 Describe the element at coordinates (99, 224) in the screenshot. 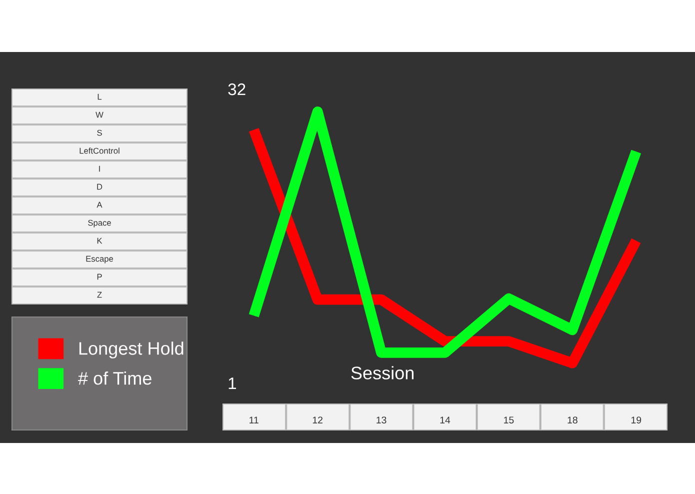

I see `text: Space` at that location.